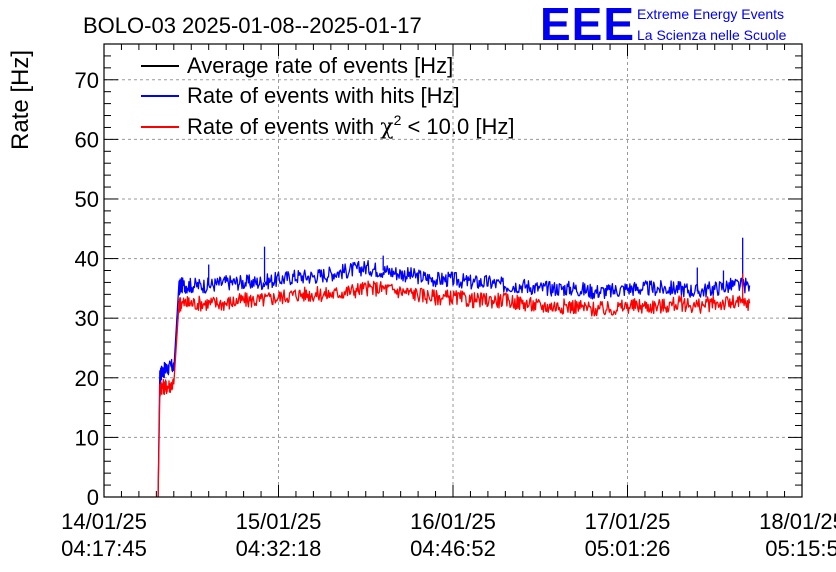 This screenshot has height=572, width=836. What do you see at coordinates (279, 548) in the screenshot?
I see `x-tick-time: 04:32:18` at bounding box center [279, 548].